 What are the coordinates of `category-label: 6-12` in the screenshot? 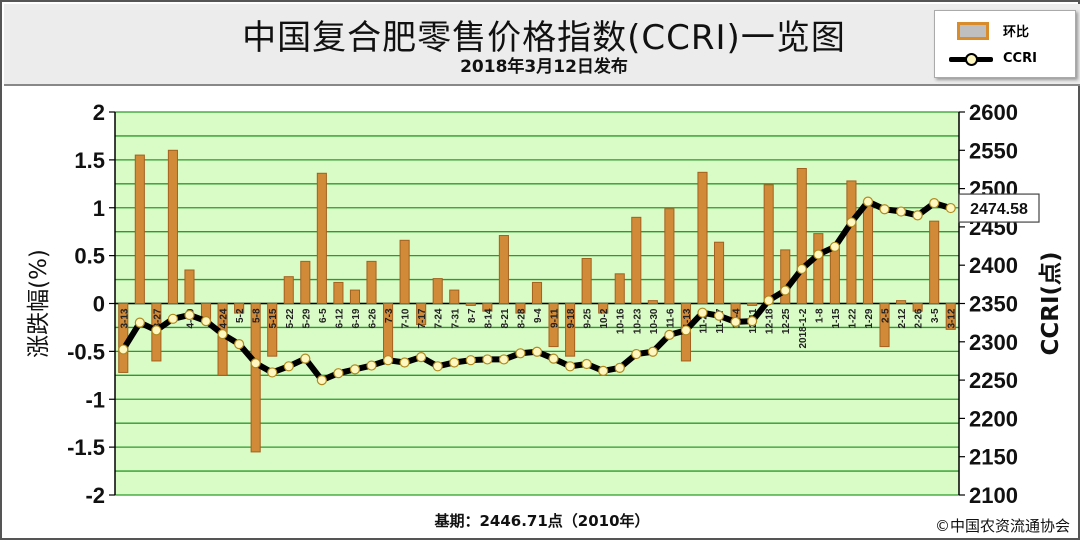 It's located at (339, 318).